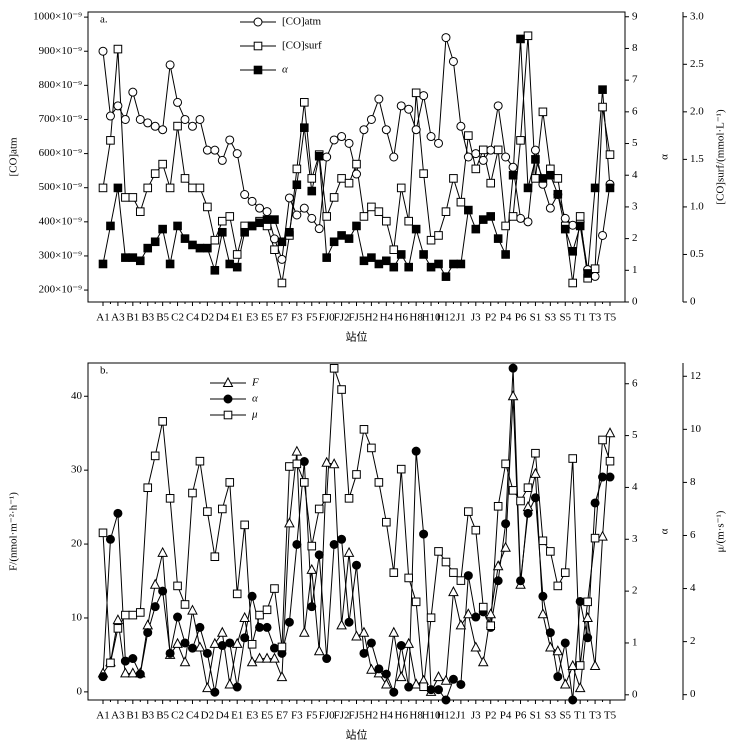  What do you see at coordinates (237, 318) in the screenshot?
I see `x-tick-label: E1` at bounding box center [237, 318].